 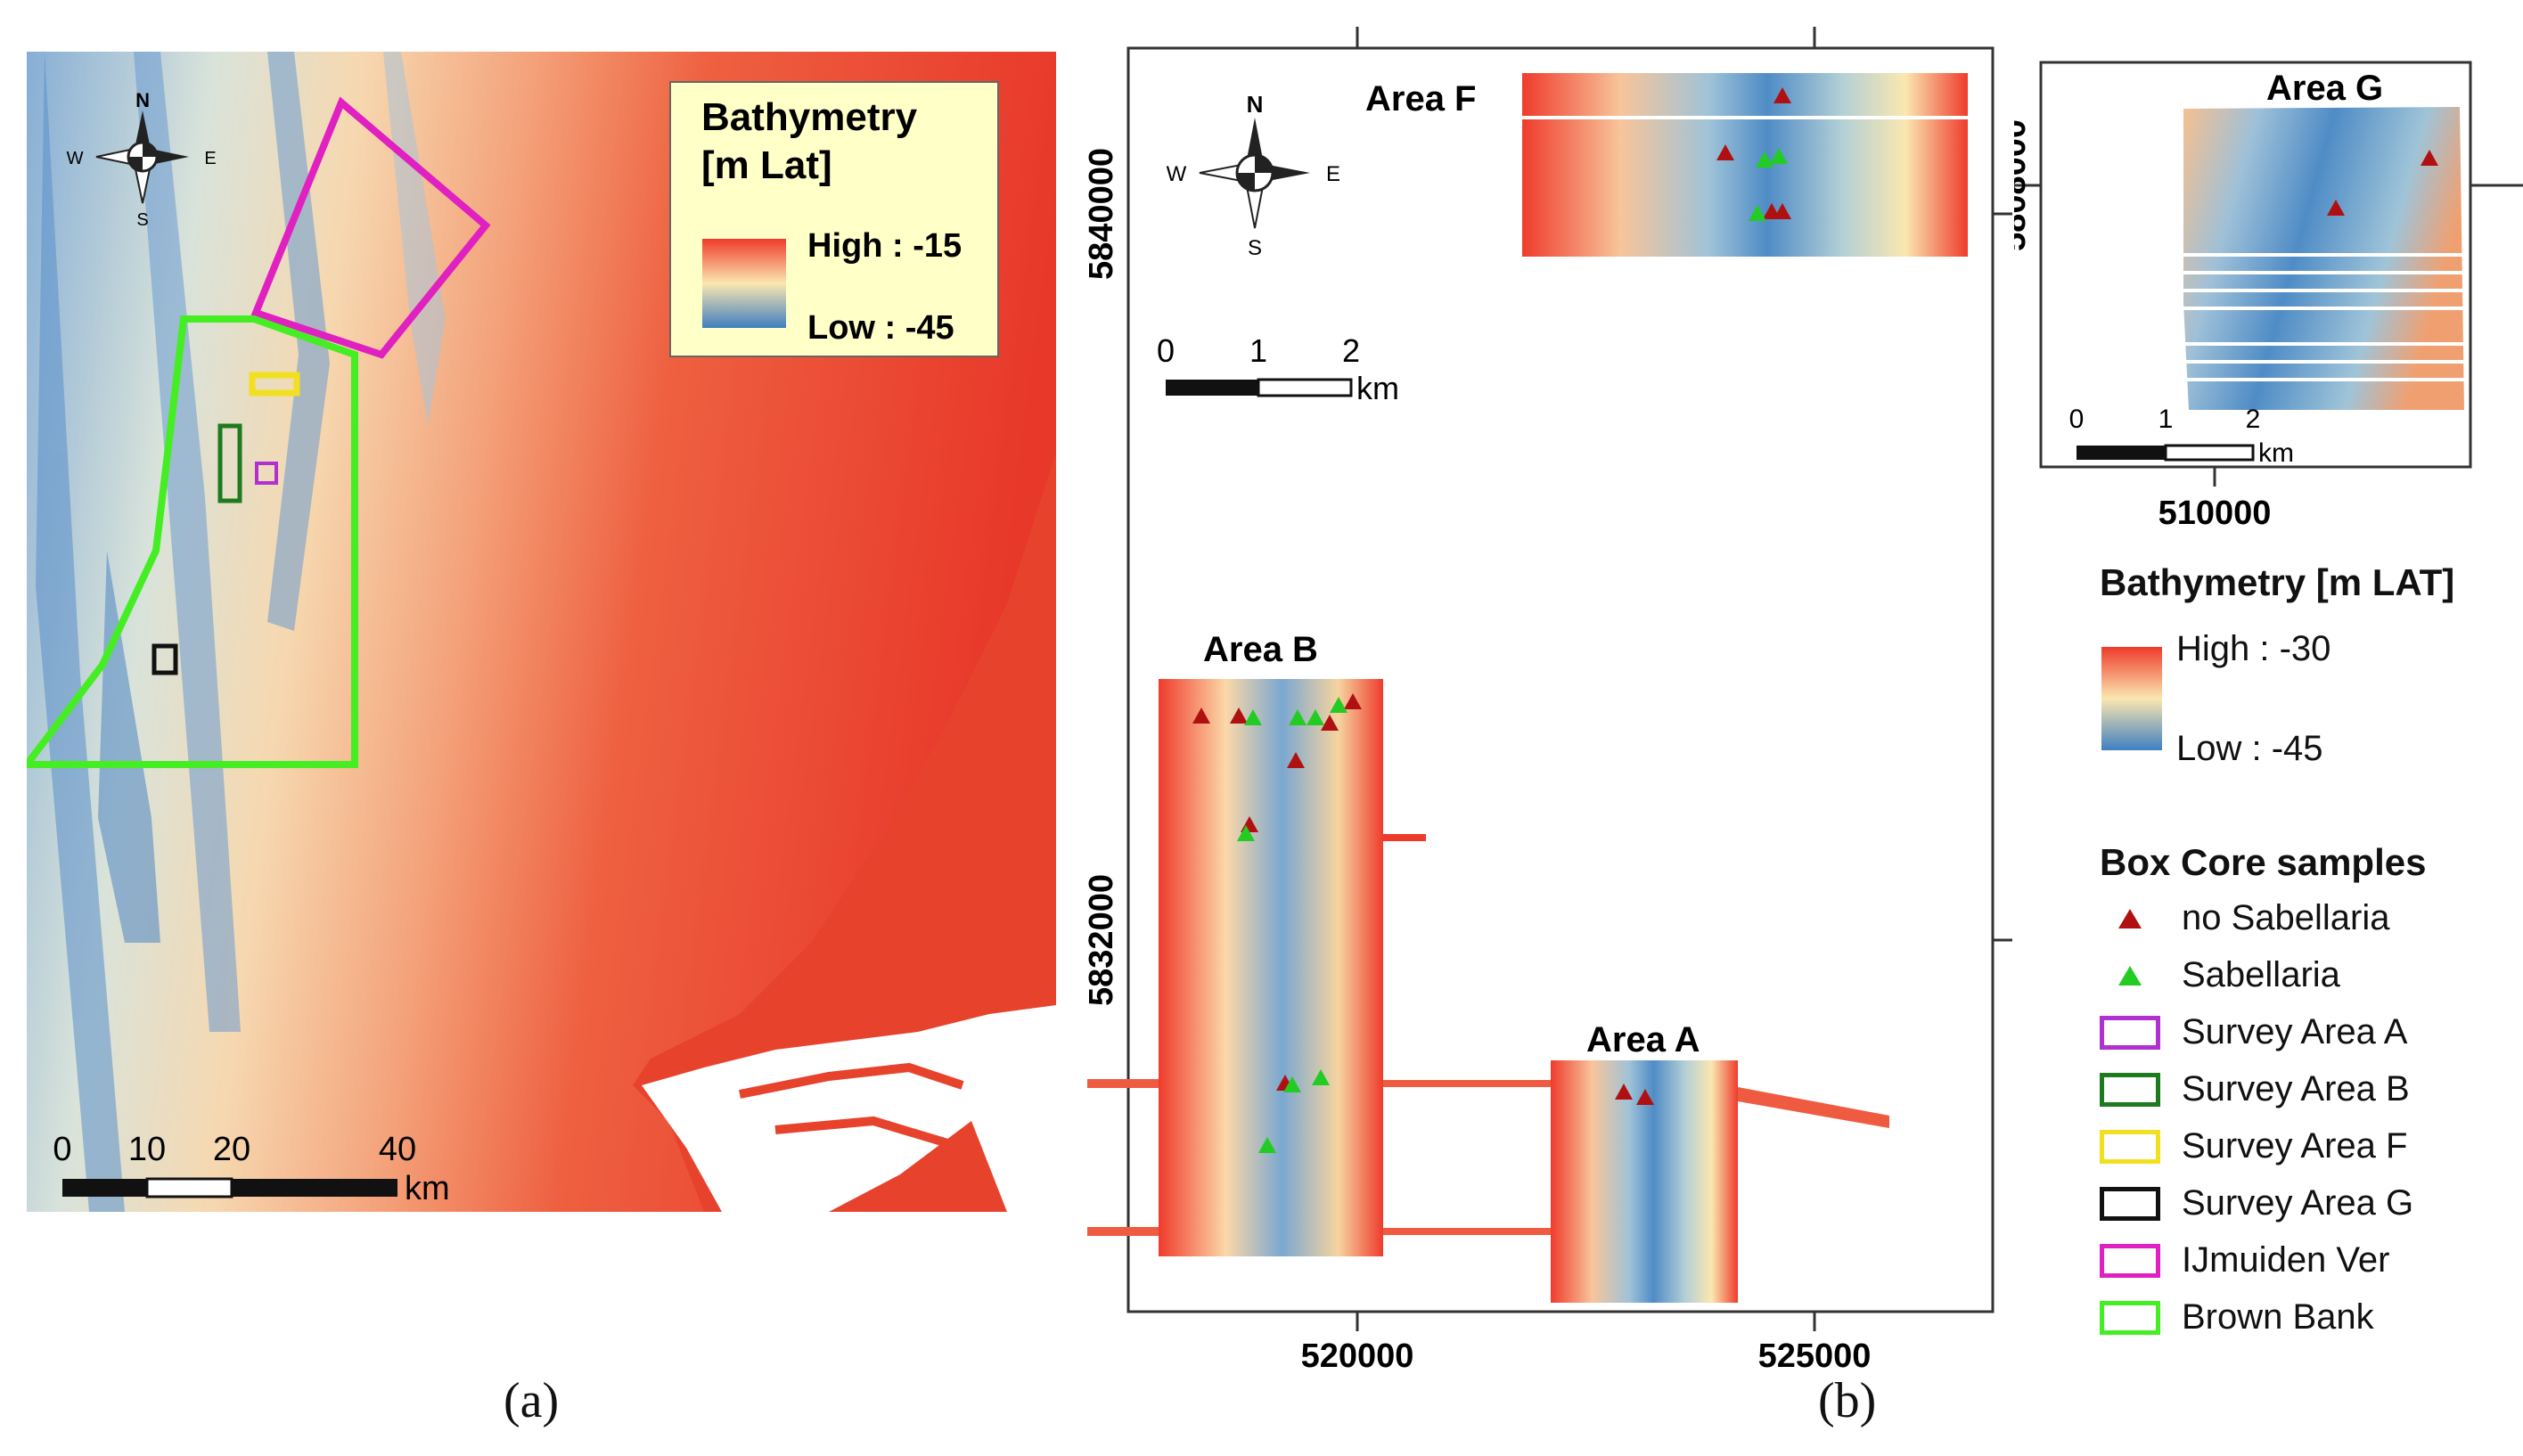 What do you see at coordinates (1101, 940) in the screenshot?
I see `y-tick-5832000: 5832000` at bounding box center [1101, 940].